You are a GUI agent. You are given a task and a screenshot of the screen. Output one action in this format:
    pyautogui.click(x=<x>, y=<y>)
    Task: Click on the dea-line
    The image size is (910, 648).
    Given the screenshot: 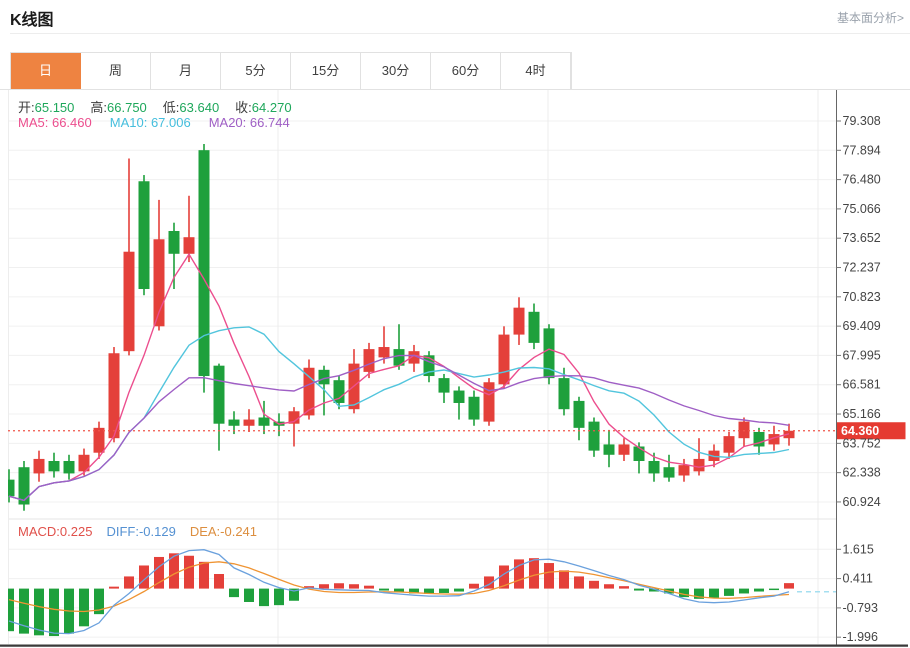 What is the action you would take?
    pyautogui.click(x=399, y=587)
    